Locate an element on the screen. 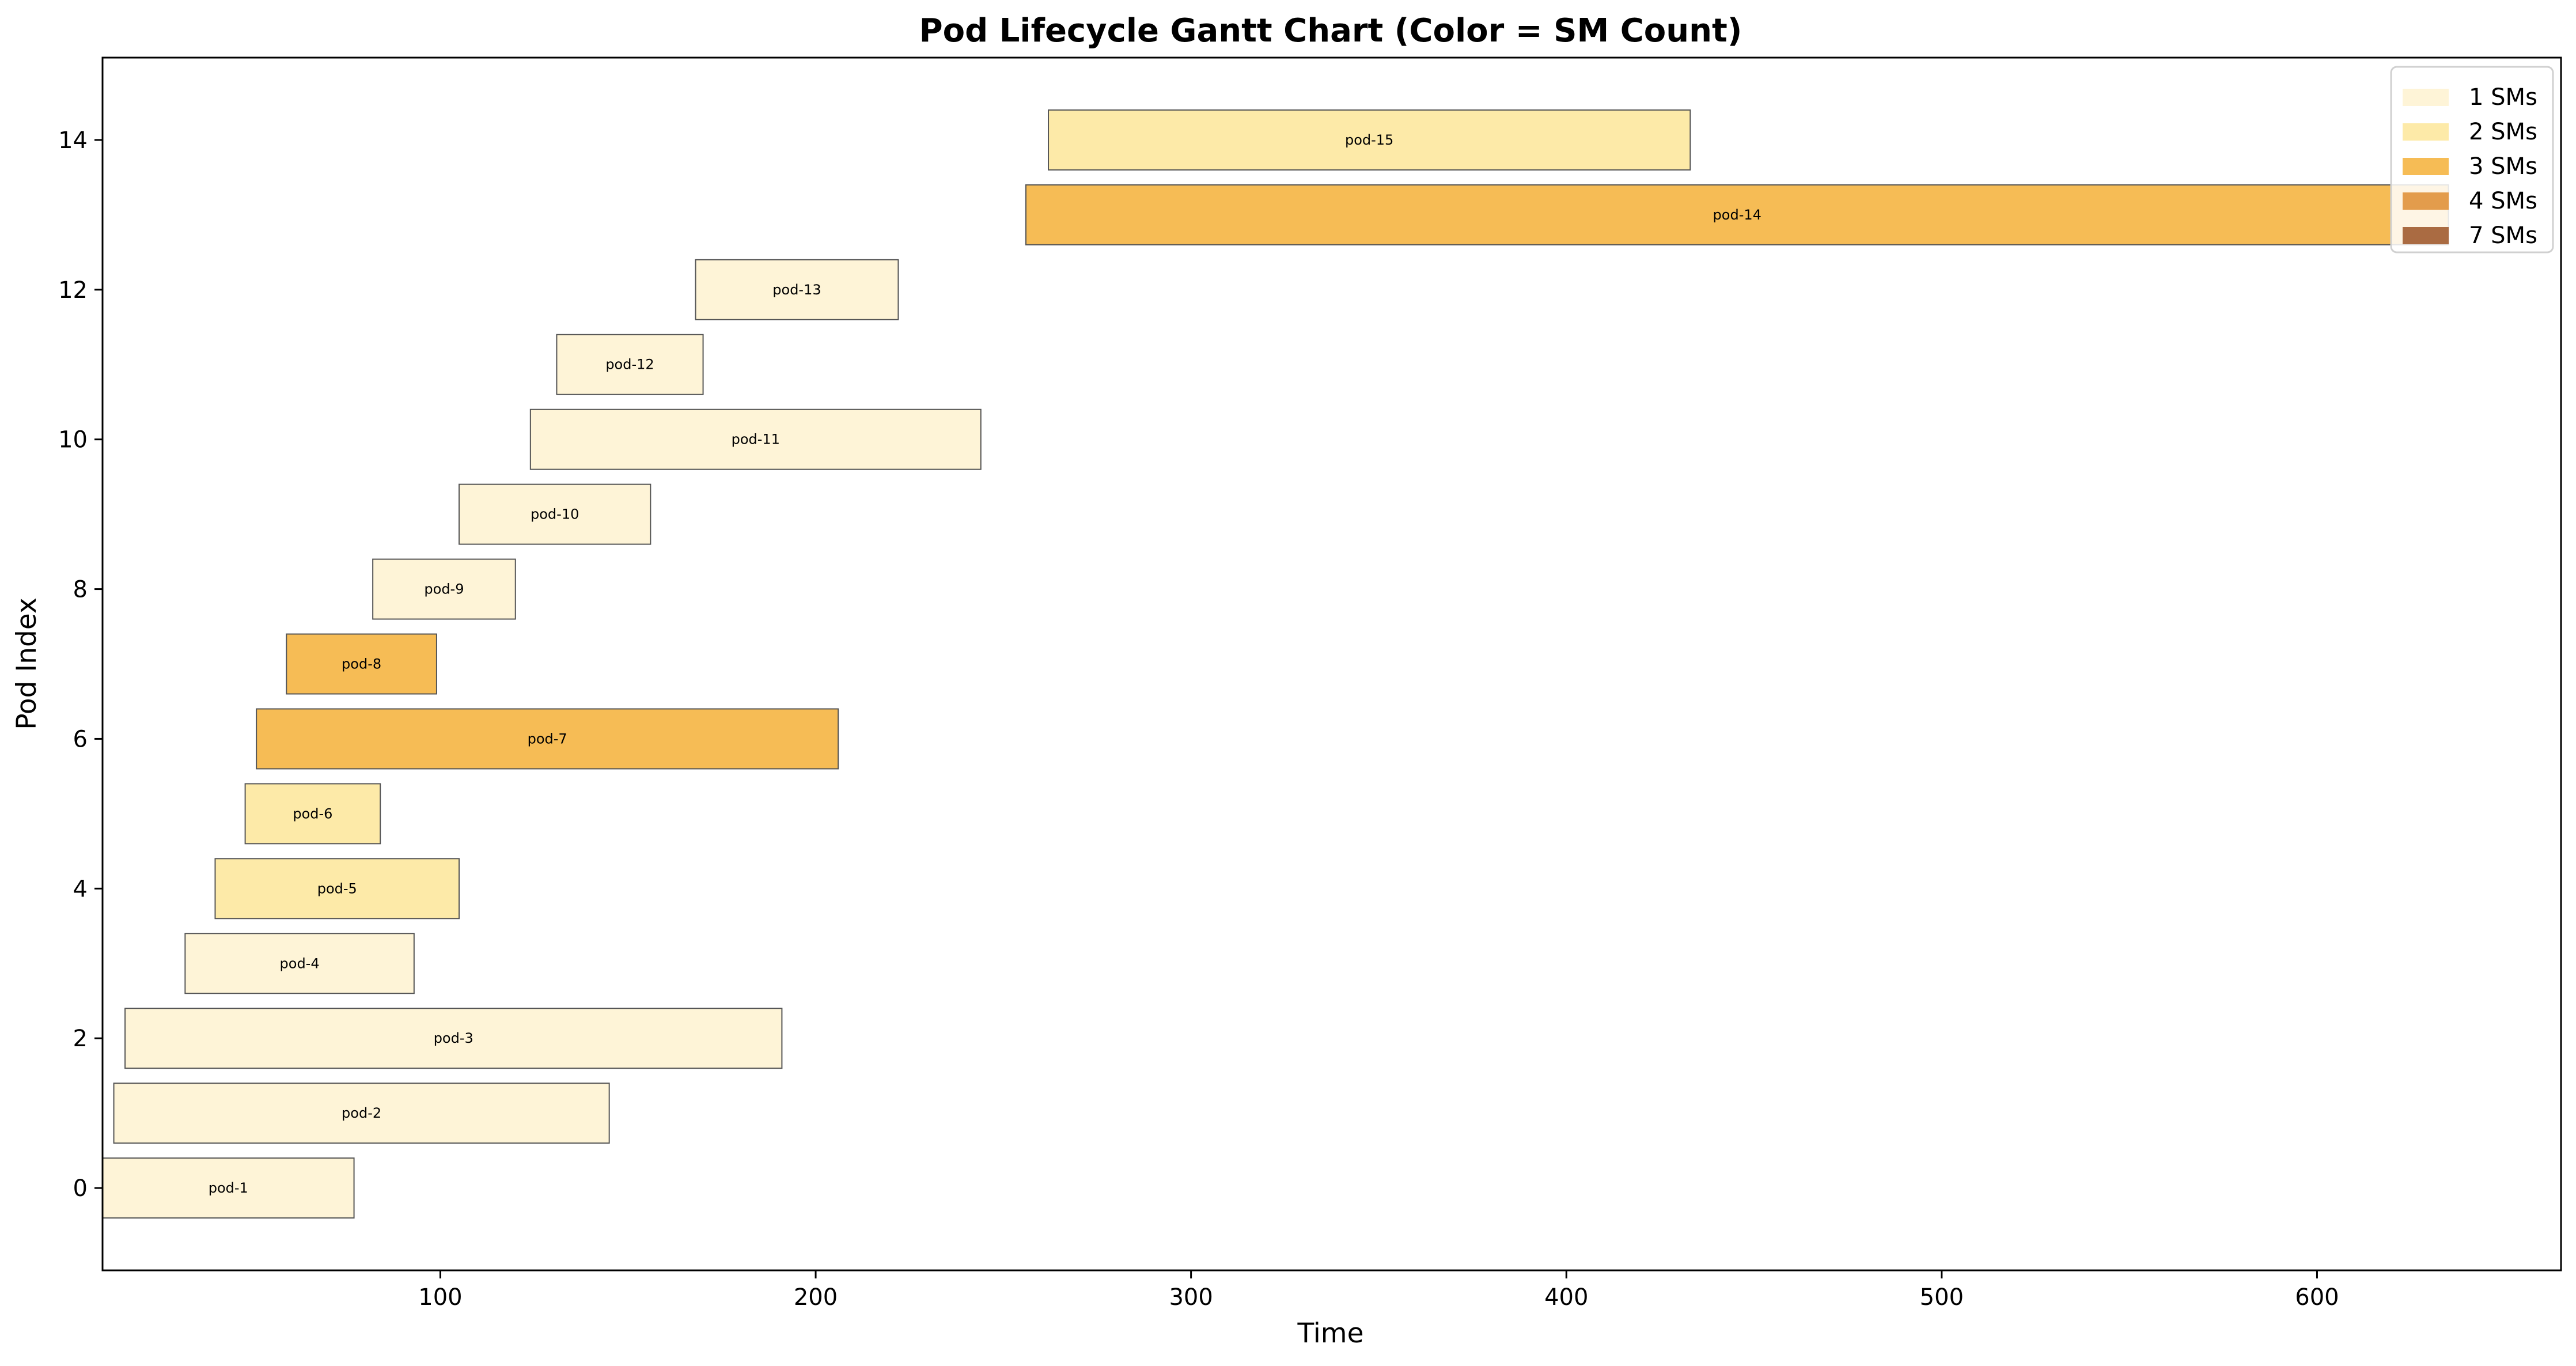  x-axis-label: Time is located at coordinates (1330, 1333).